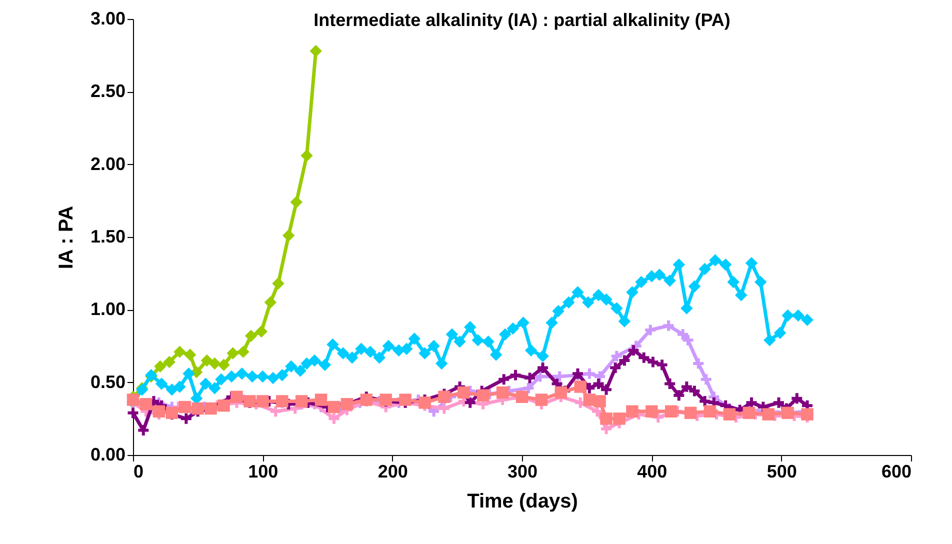  I want to click on chart-title: Intermediate alkalinity (IA) : partial alkalinity (PA), so click(522, 20).